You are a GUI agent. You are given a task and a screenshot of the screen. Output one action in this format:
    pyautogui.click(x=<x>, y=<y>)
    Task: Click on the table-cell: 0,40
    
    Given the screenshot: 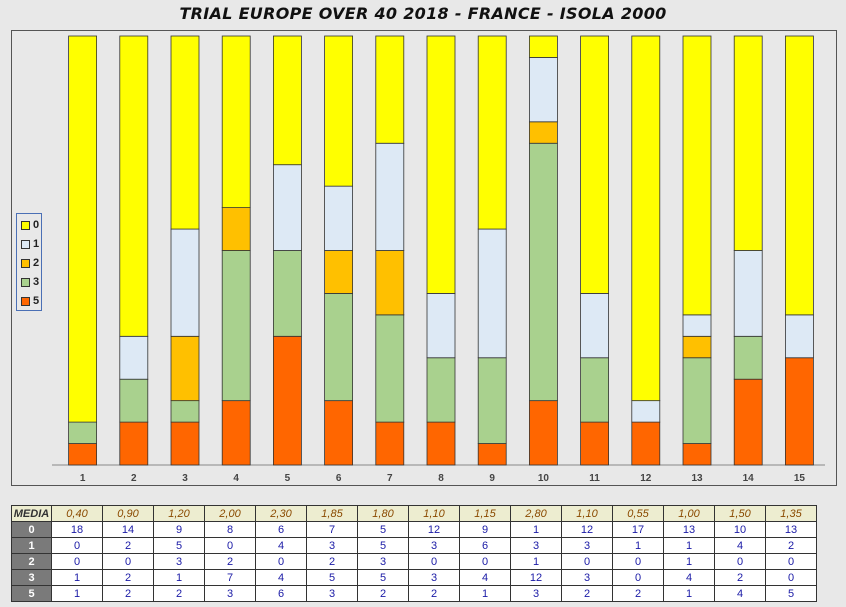 What is the action you would take?
    pyautogui.click(x=77, y=513)
    